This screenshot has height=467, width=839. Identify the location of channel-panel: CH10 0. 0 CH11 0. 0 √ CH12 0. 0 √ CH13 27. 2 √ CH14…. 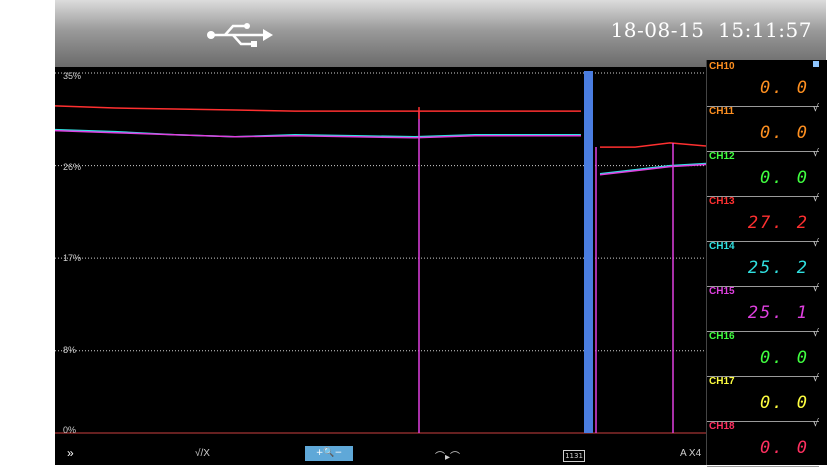
(766, 263).